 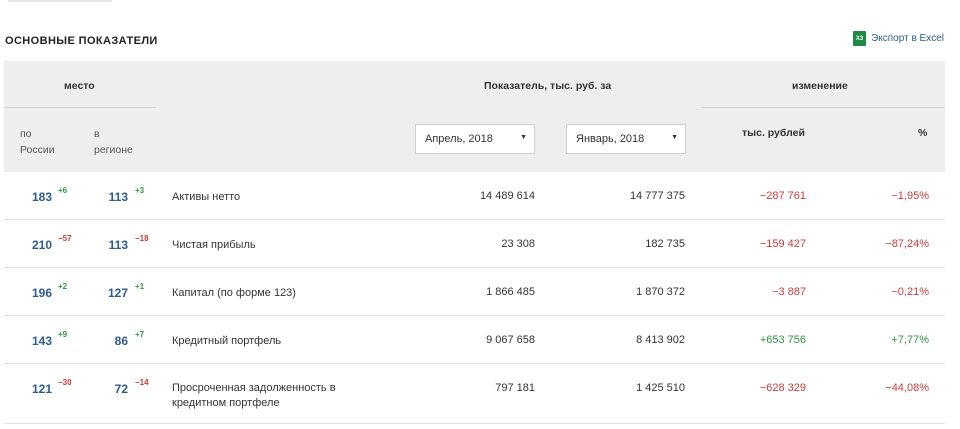 What do you see at coordinates (860, 38) in the screenshot?
I see `excel-icon: X3` at bounding box center [860, 38].